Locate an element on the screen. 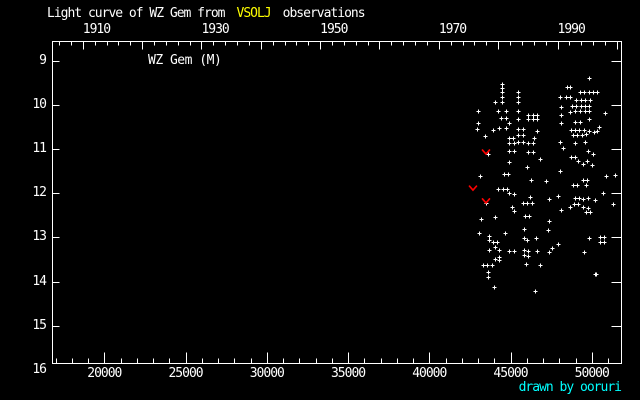  x-axis-jd-label: 50000 is located at coordinates (592, 373).